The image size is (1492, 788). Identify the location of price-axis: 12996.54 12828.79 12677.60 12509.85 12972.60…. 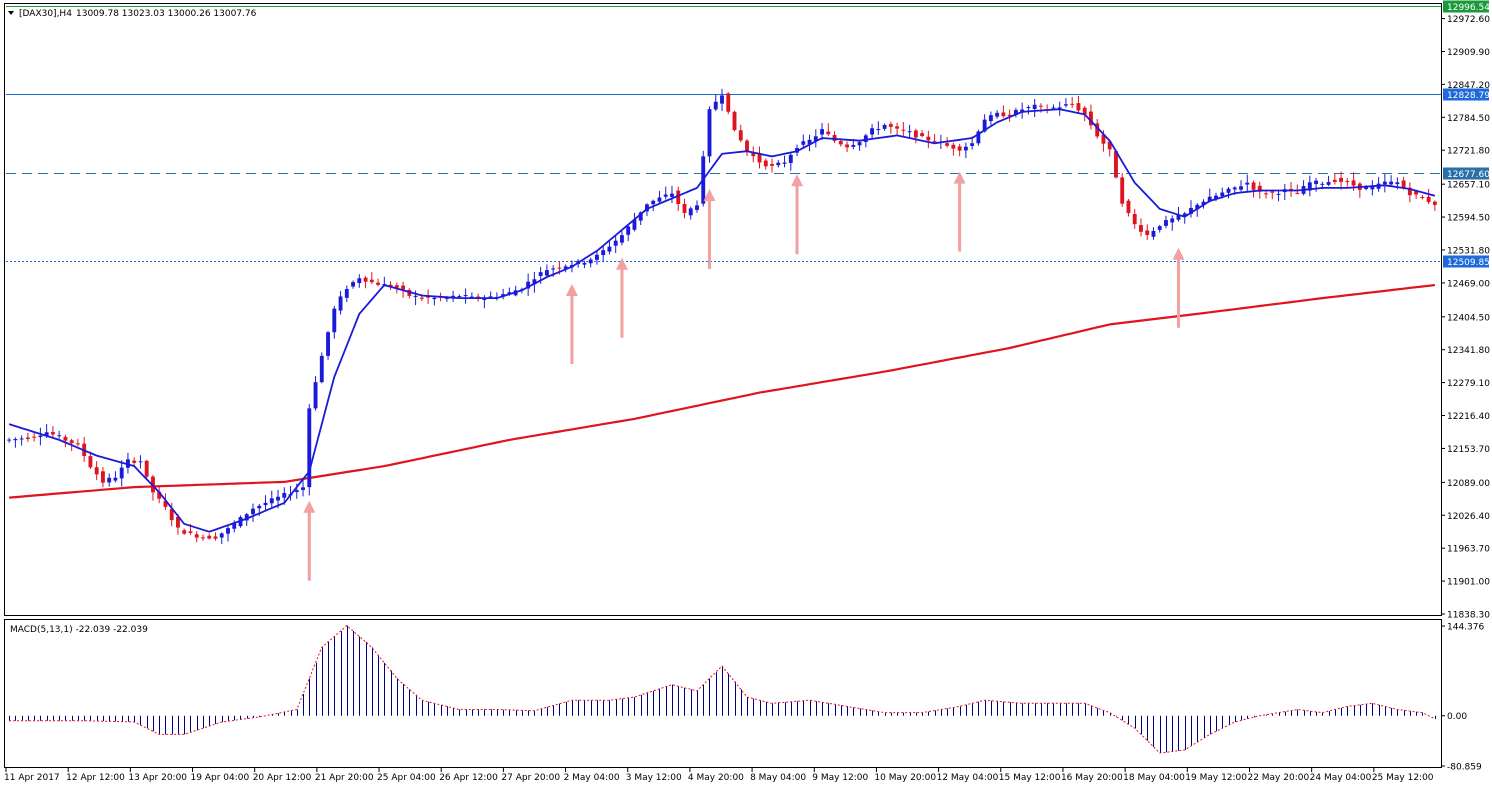
(1465, 310).